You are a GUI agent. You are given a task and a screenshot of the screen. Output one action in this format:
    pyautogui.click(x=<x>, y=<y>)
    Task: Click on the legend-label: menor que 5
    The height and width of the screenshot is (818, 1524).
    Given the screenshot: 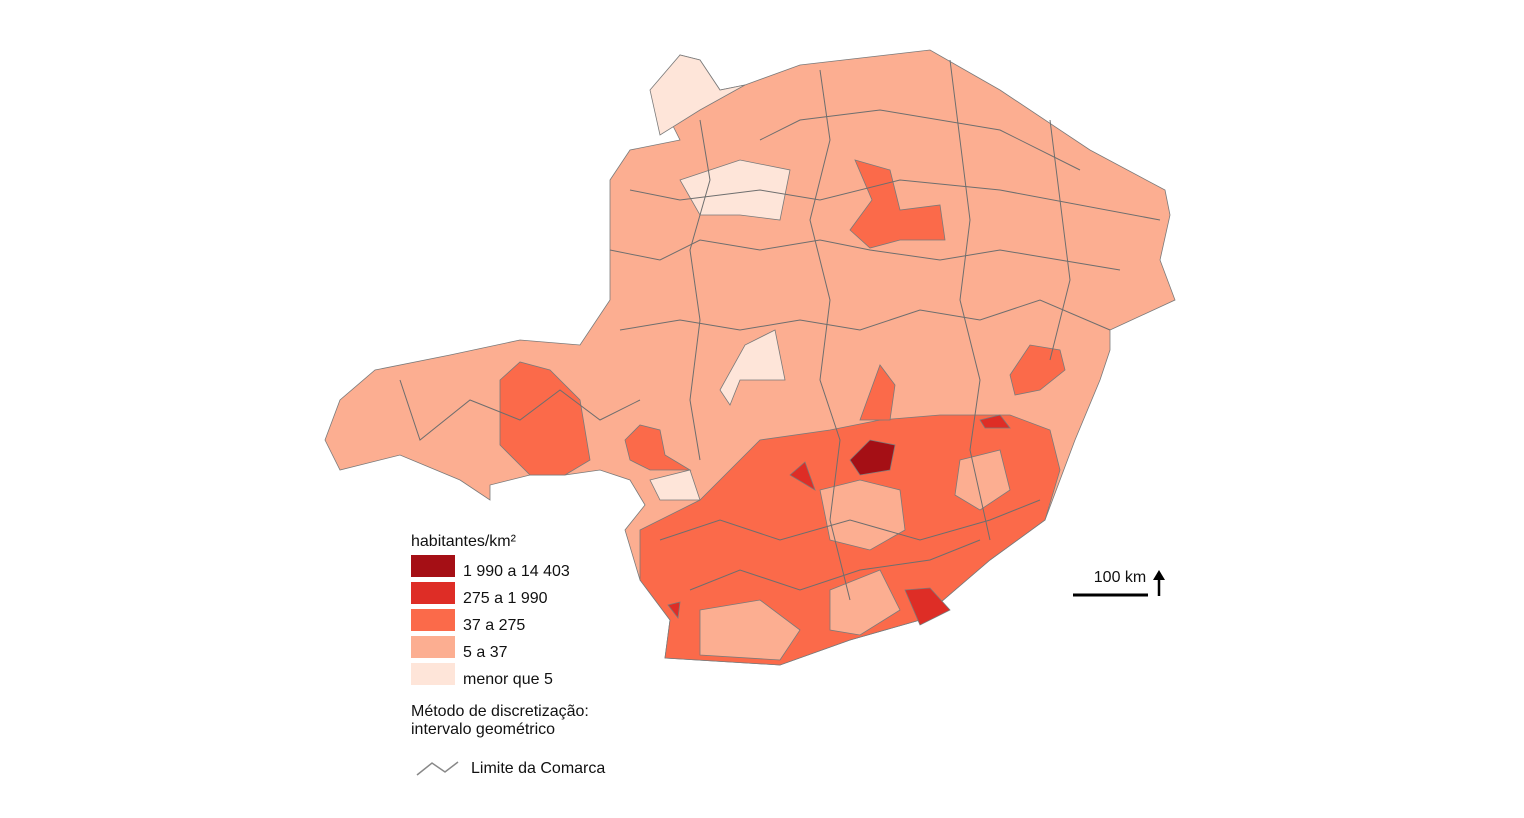 What is the action you would take?
    pyautogui.click(x=508, y=679)
    